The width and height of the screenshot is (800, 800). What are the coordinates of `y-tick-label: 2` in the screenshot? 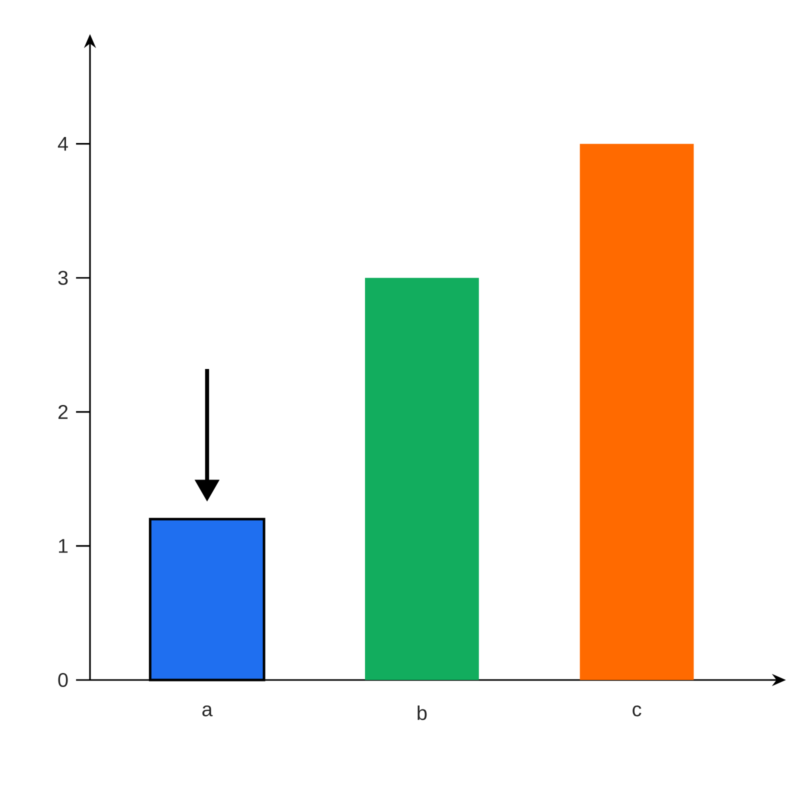 It's located at (63, 411).